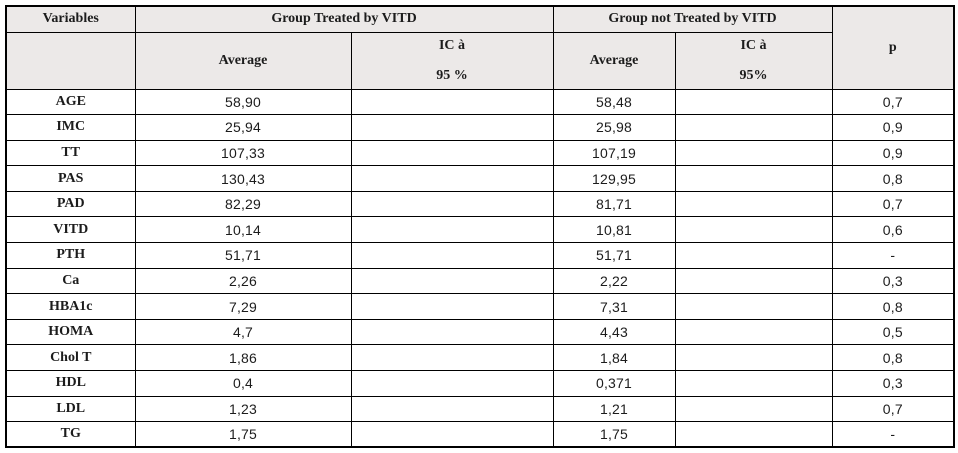  I want to click on untreated-average-cell: 81,71, so click(614, 204).